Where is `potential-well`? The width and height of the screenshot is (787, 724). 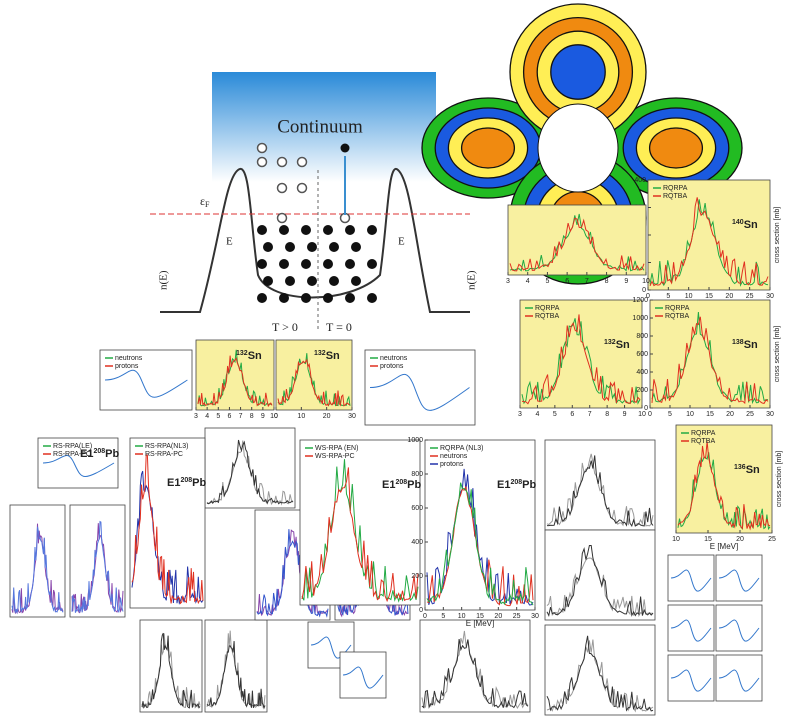
potential-well is located at coordinates (315, 240).